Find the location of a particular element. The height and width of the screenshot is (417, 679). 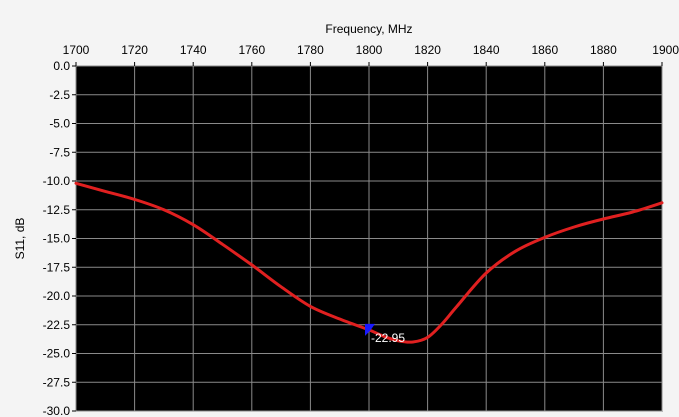

marker-label: -22.95 is located at coordinates (388, 338).